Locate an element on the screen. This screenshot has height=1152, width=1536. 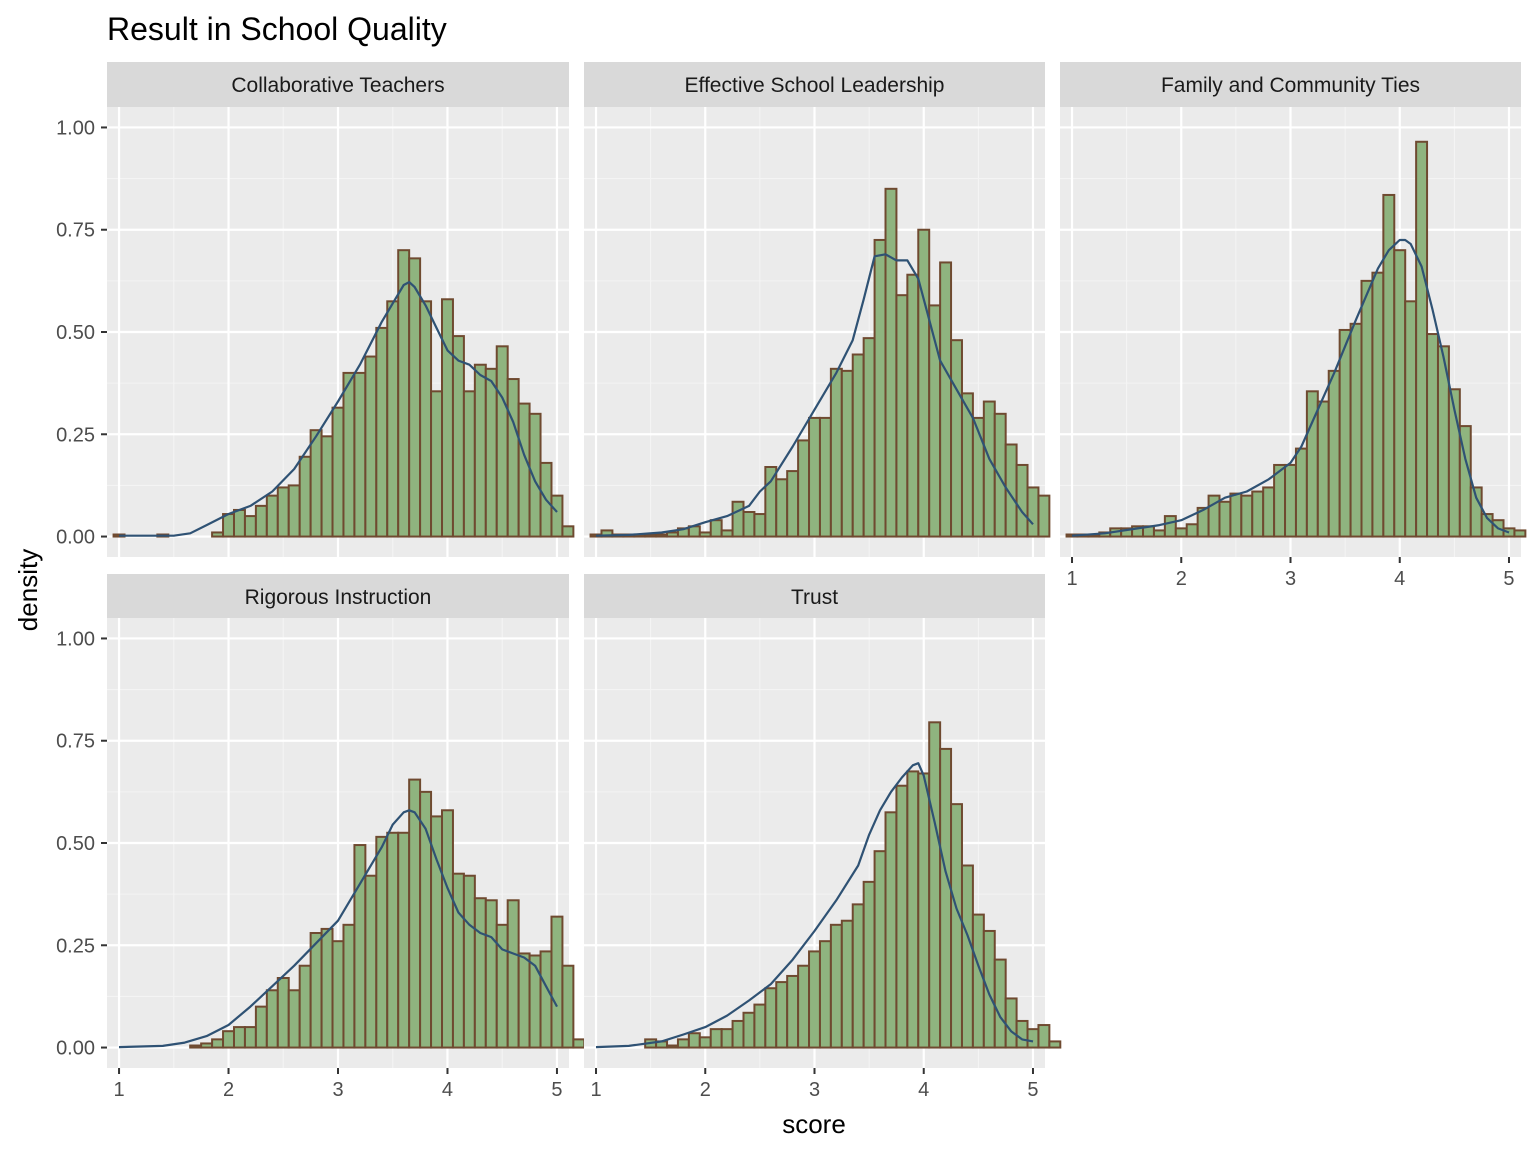
facet-strip-label: Trust is located at coordinates (814, 597).